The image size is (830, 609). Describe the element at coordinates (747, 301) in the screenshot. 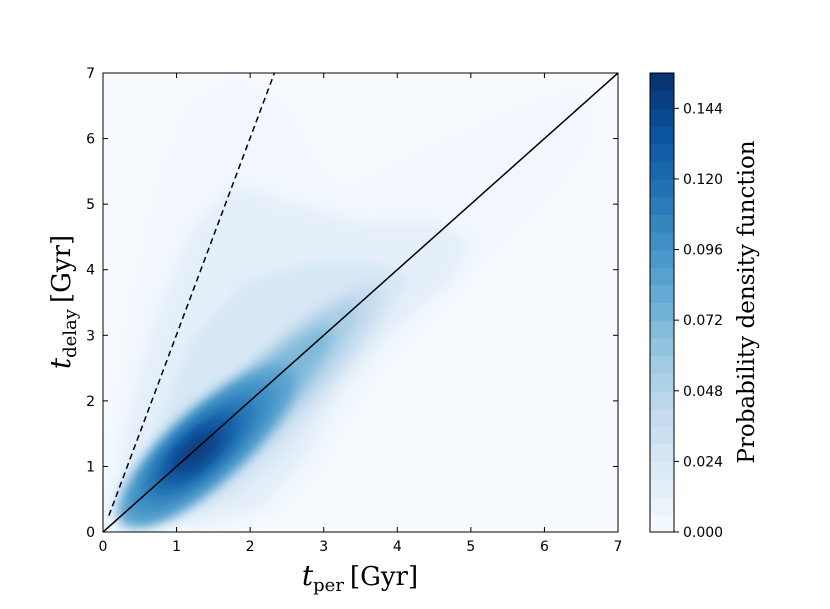

I see `colorbar-label: Probability density function` at that location.